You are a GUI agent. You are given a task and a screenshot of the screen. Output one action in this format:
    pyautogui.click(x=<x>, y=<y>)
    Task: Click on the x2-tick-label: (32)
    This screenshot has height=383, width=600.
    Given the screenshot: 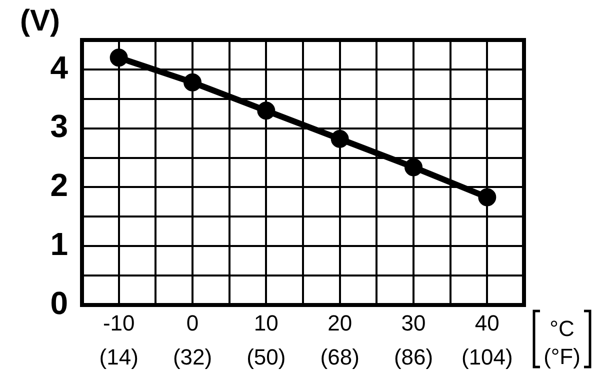 What is the action you would take?
    pyautogui.click(x=192, y=357)
    